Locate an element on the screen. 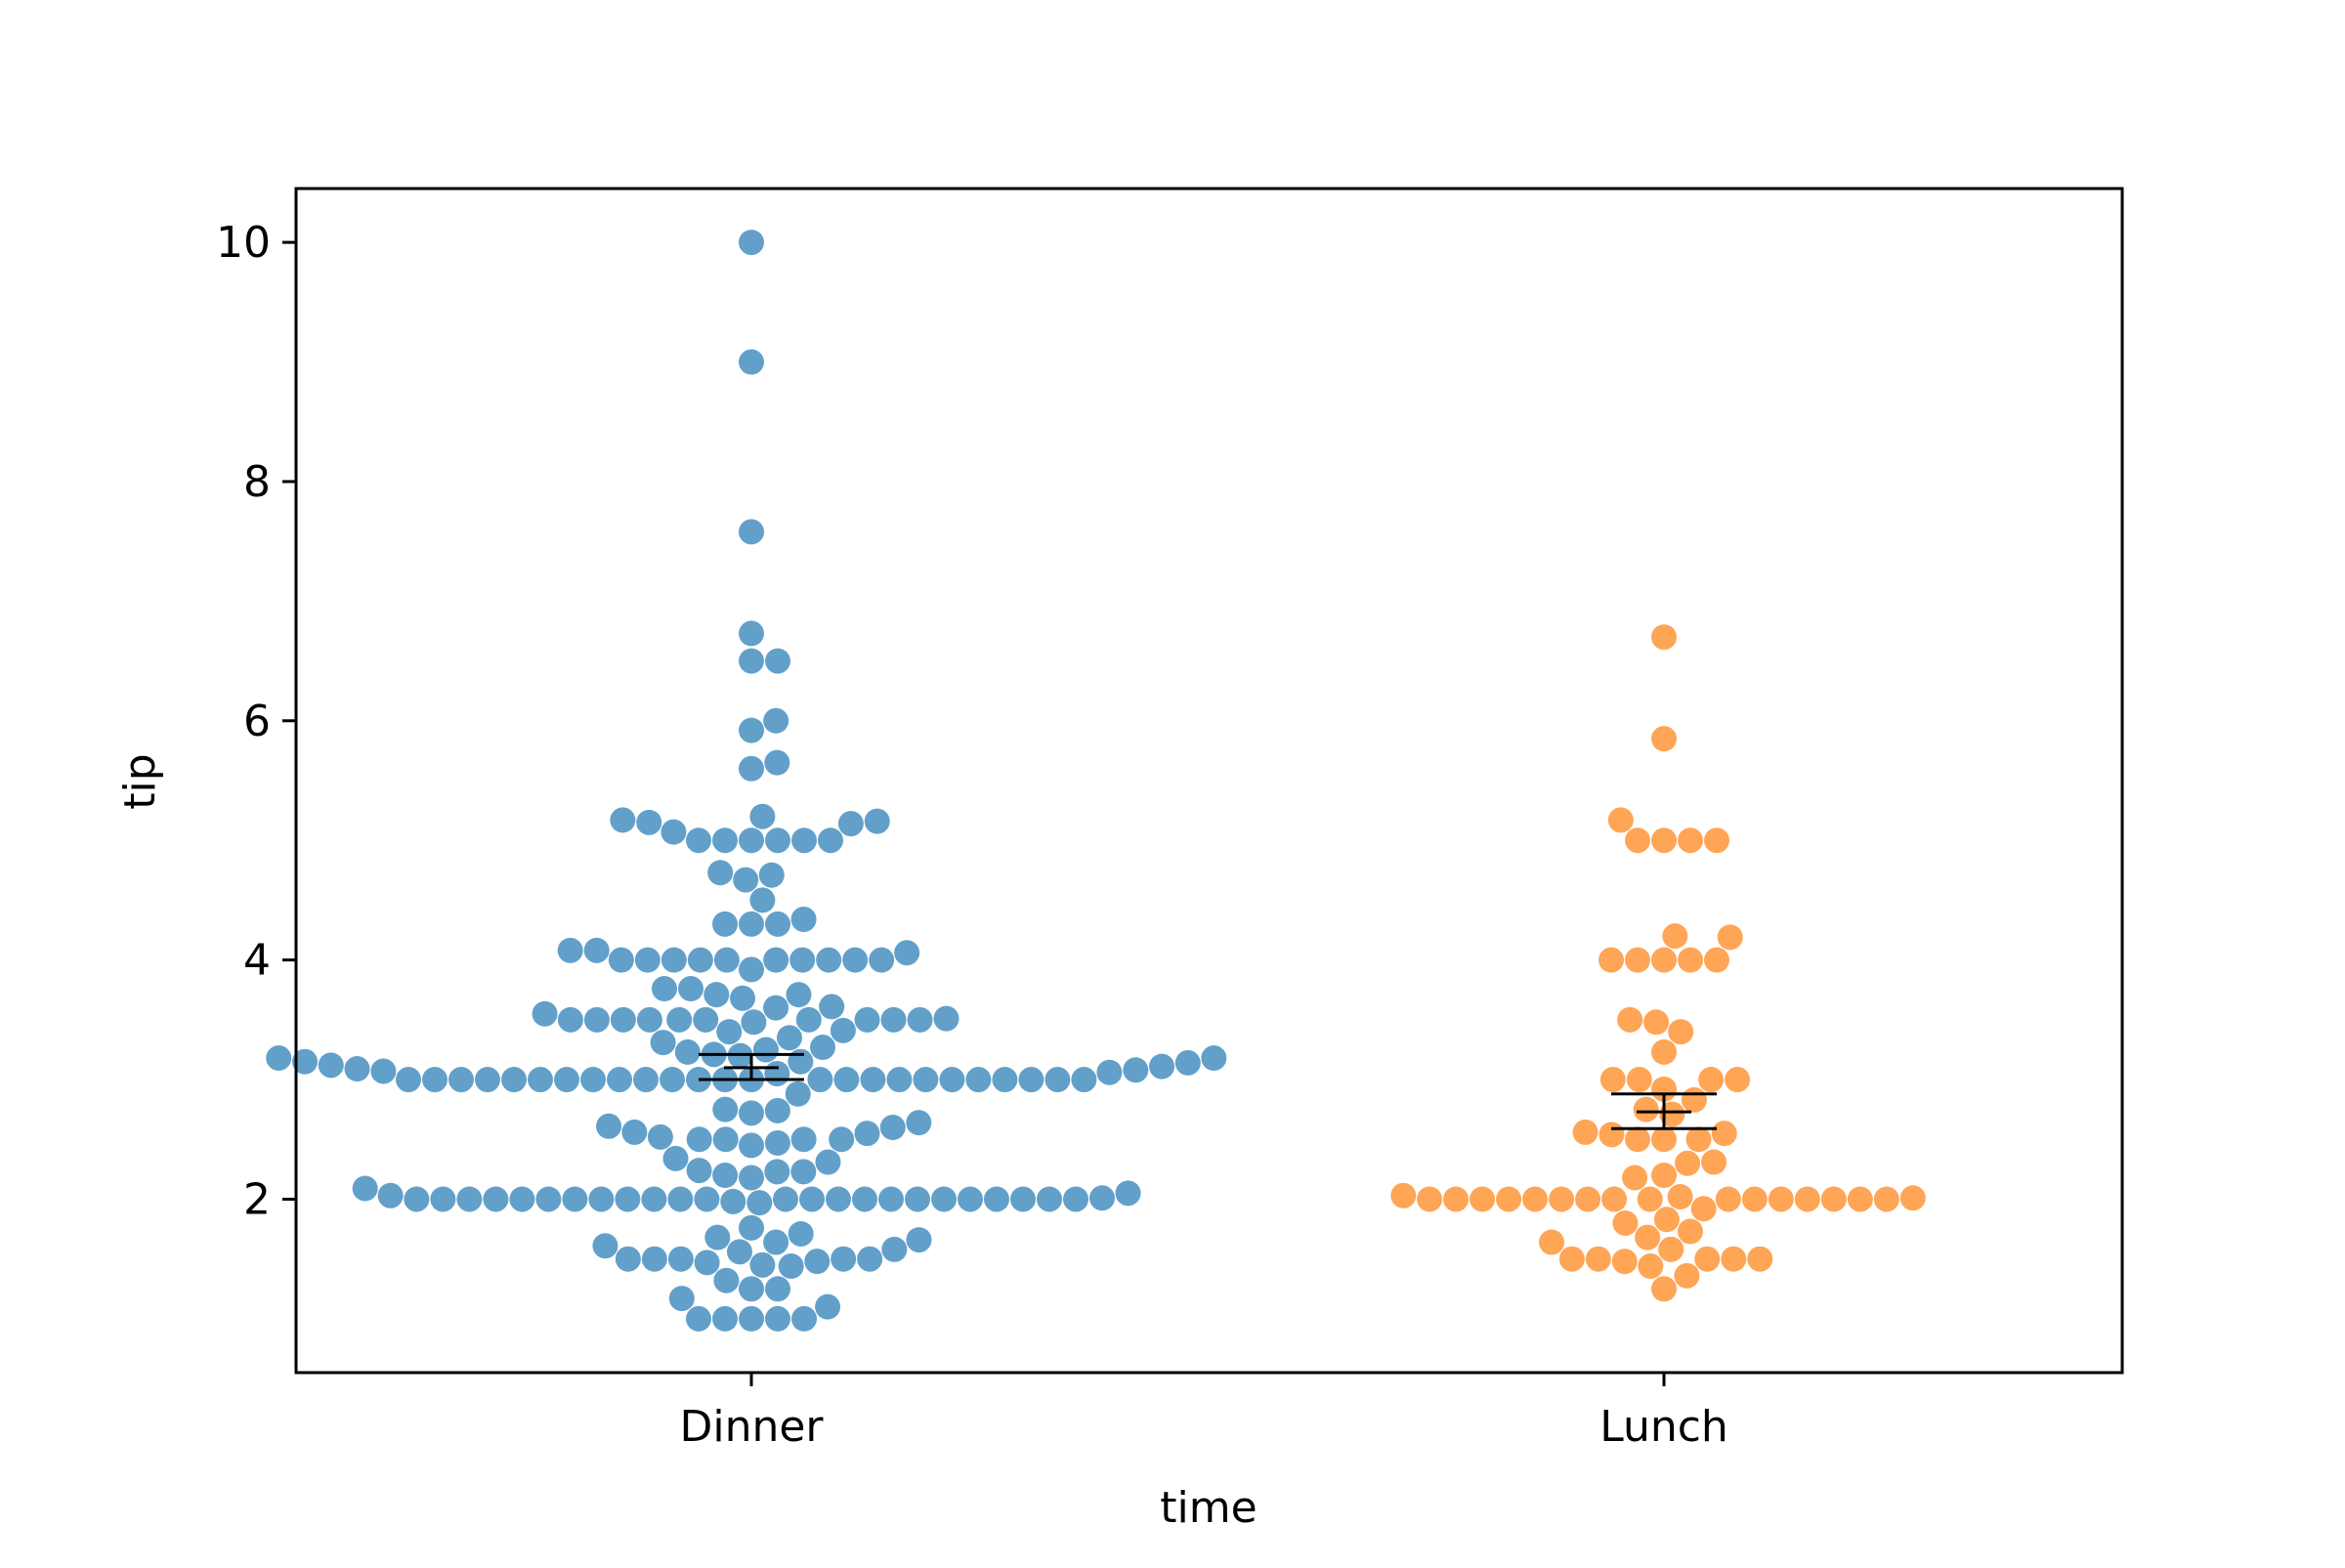 The width and height of the screenshot is (2345, 1568). y-tick-label: 2 is located at coordinates (257, 1199).